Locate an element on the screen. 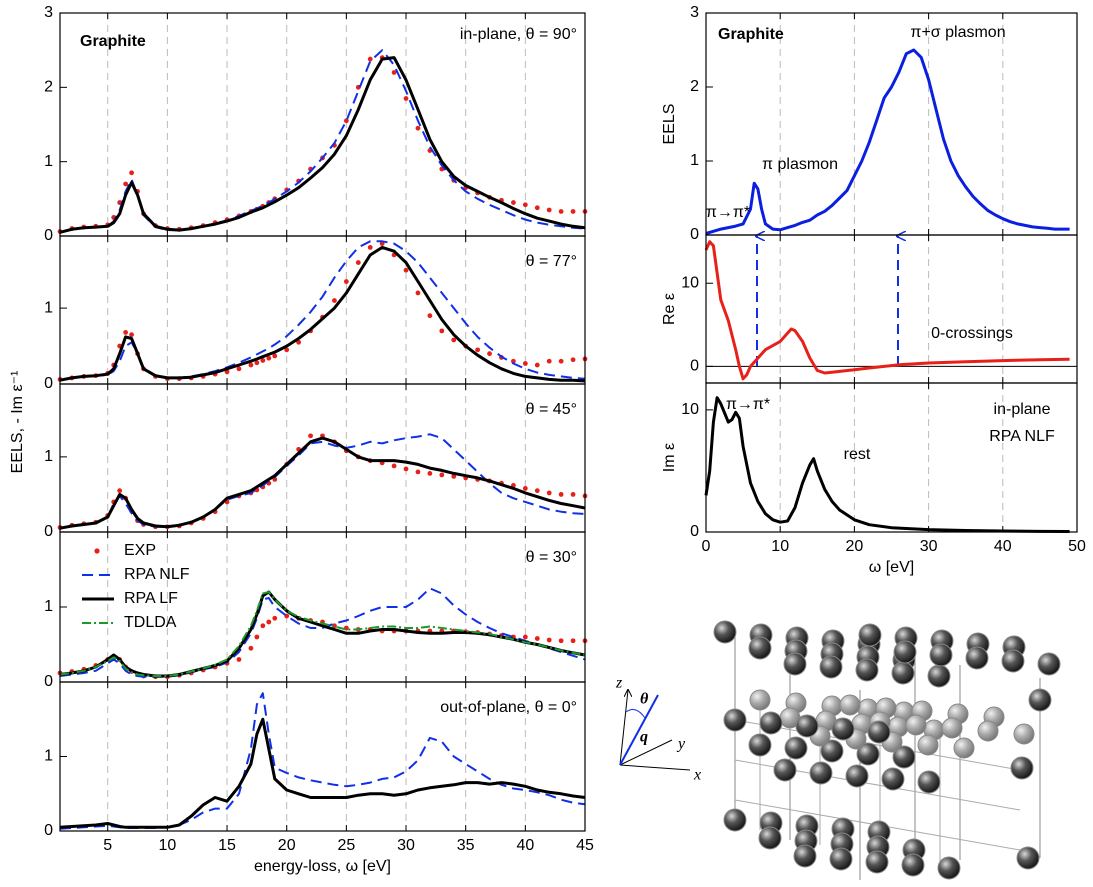 This screenshot has width=1093, height=887. annotation: 0-crossings is located at coordinates (972, 333).